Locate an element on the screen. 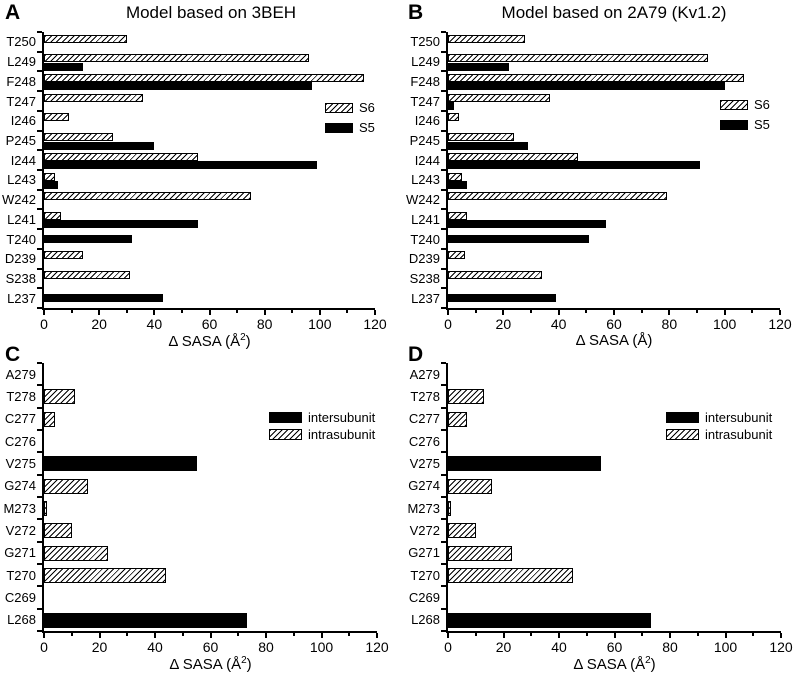 The image size is (794, 676). panel-a-category-label: L243 is located at coordinates (21, 180).